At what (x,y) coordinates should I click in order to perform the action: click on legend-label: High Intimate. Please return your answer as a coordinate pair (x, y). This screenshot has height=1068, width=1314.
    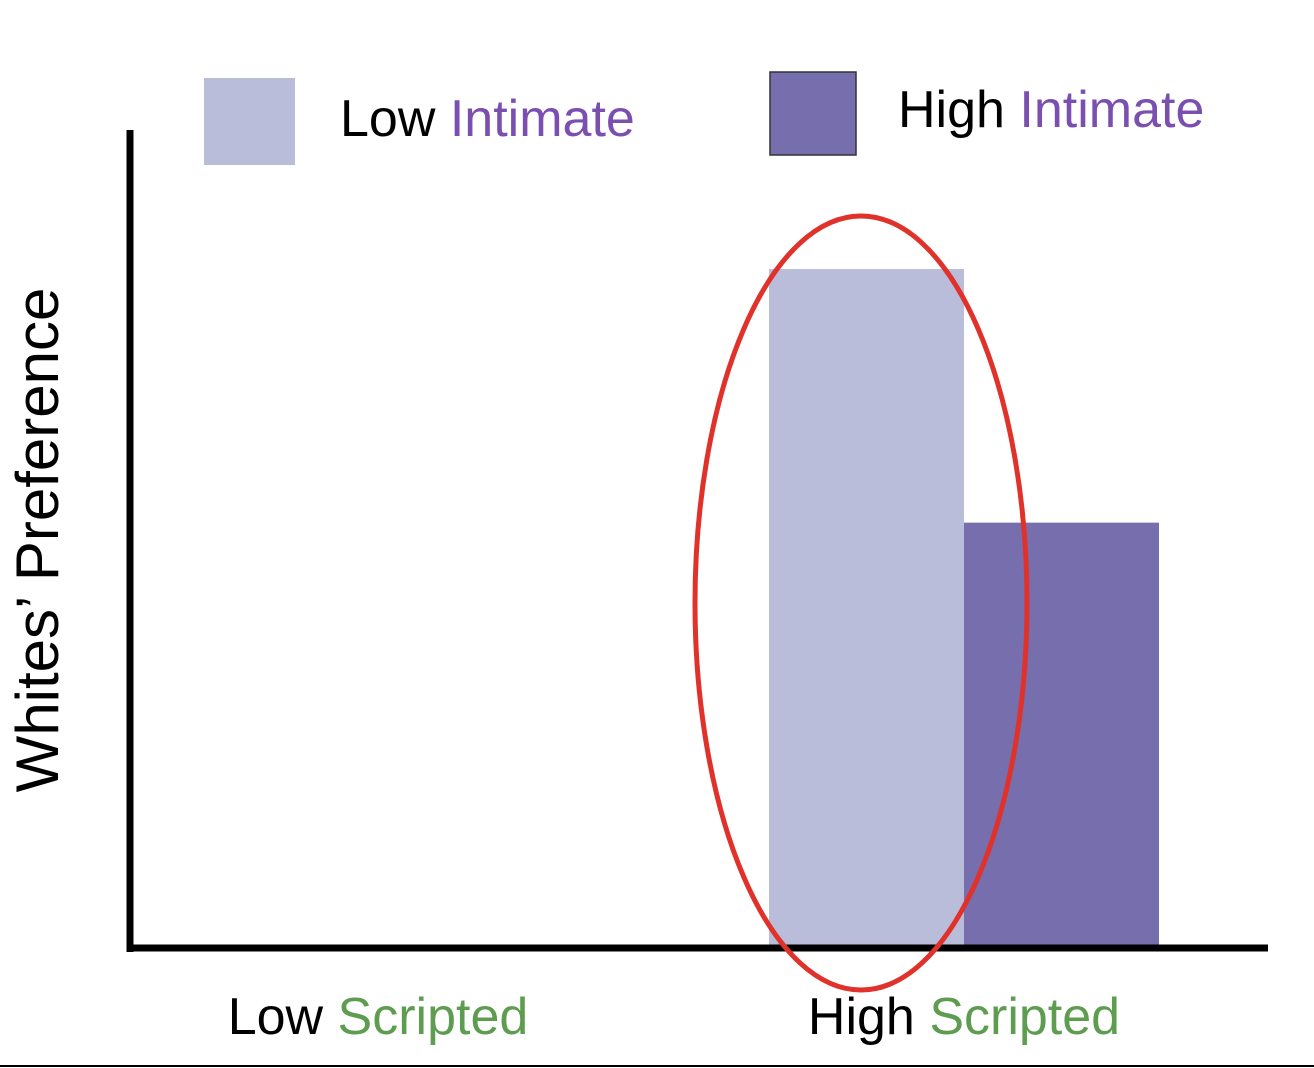
    Looking at the image, I should click on (1051, 110).